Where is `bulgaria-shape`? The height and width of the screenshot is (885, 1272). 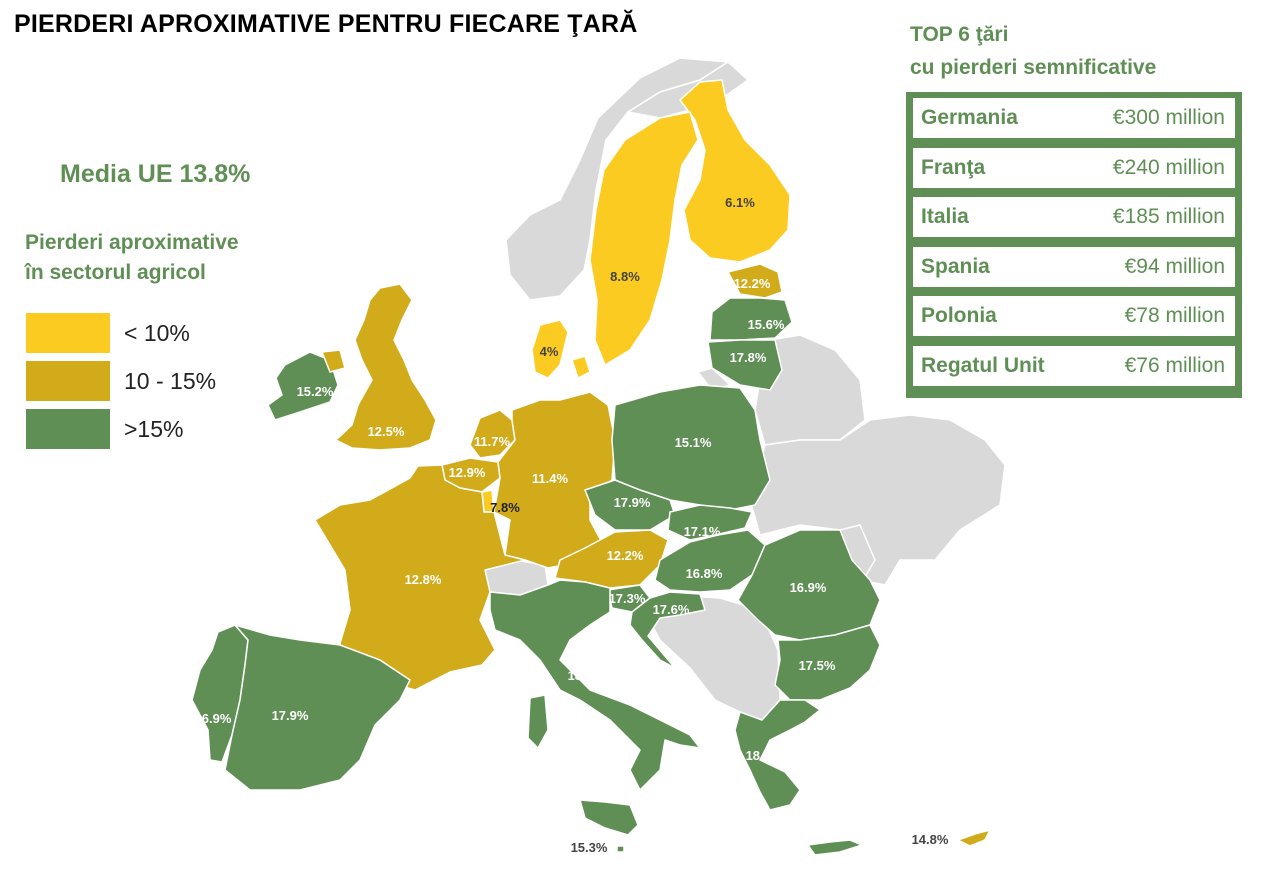
bulgaria-shape is located at coordinates (827, 662).